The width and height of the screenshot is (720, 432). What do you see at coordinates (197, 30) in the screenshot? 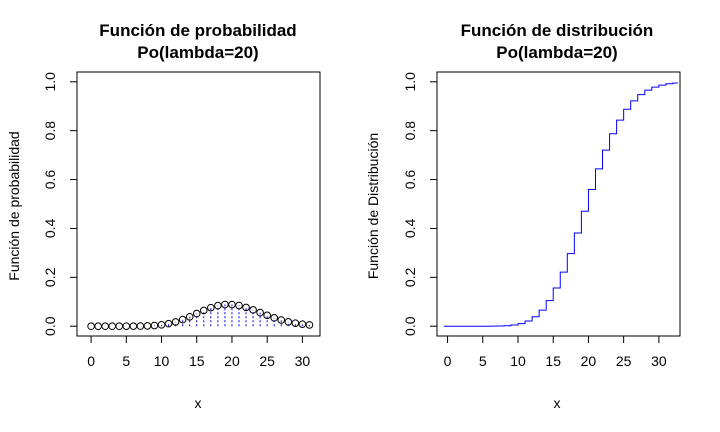
I see `chart-title-line1: Función de probabilidad` at bounding box center [197, 30].